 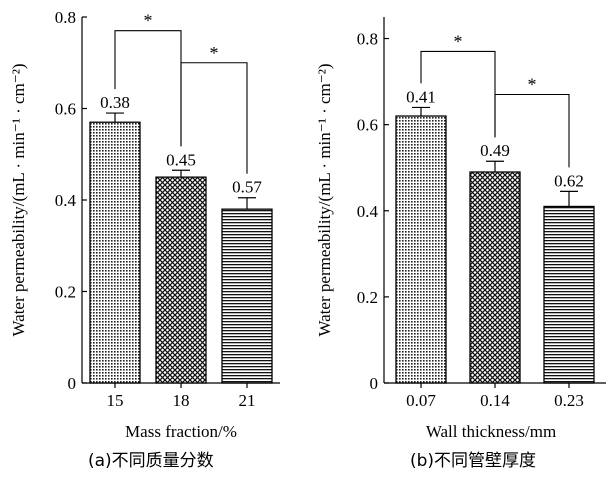 I want to click on x-axis-label: Wall thickness/mm, so click(x=491, y=431).